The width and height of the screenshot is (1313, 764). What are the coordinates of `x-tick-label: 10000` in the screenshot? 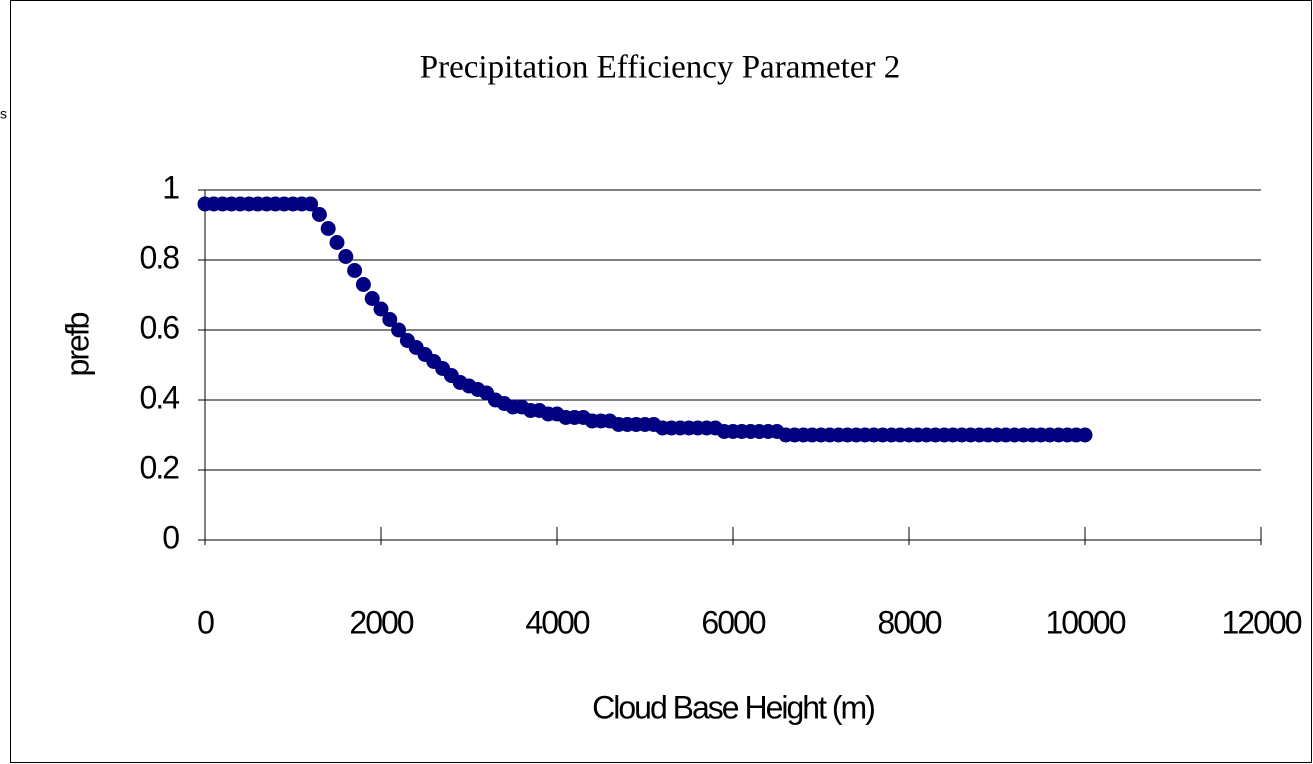 It's located at (1086, 622).